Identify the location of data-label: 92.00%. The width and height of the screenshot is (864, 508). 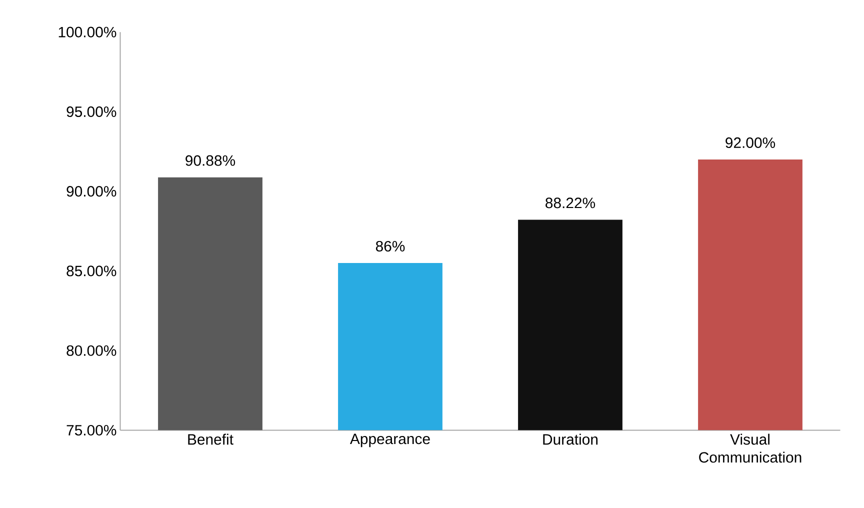
(751, 142).